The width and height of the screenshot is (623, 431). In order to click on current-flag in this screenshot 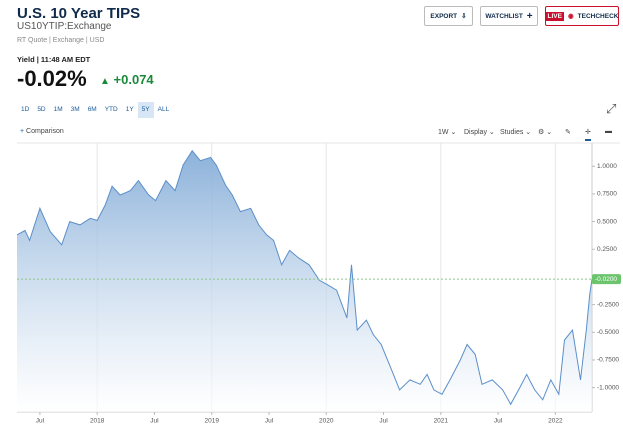, I will do `click(606, 279)`.